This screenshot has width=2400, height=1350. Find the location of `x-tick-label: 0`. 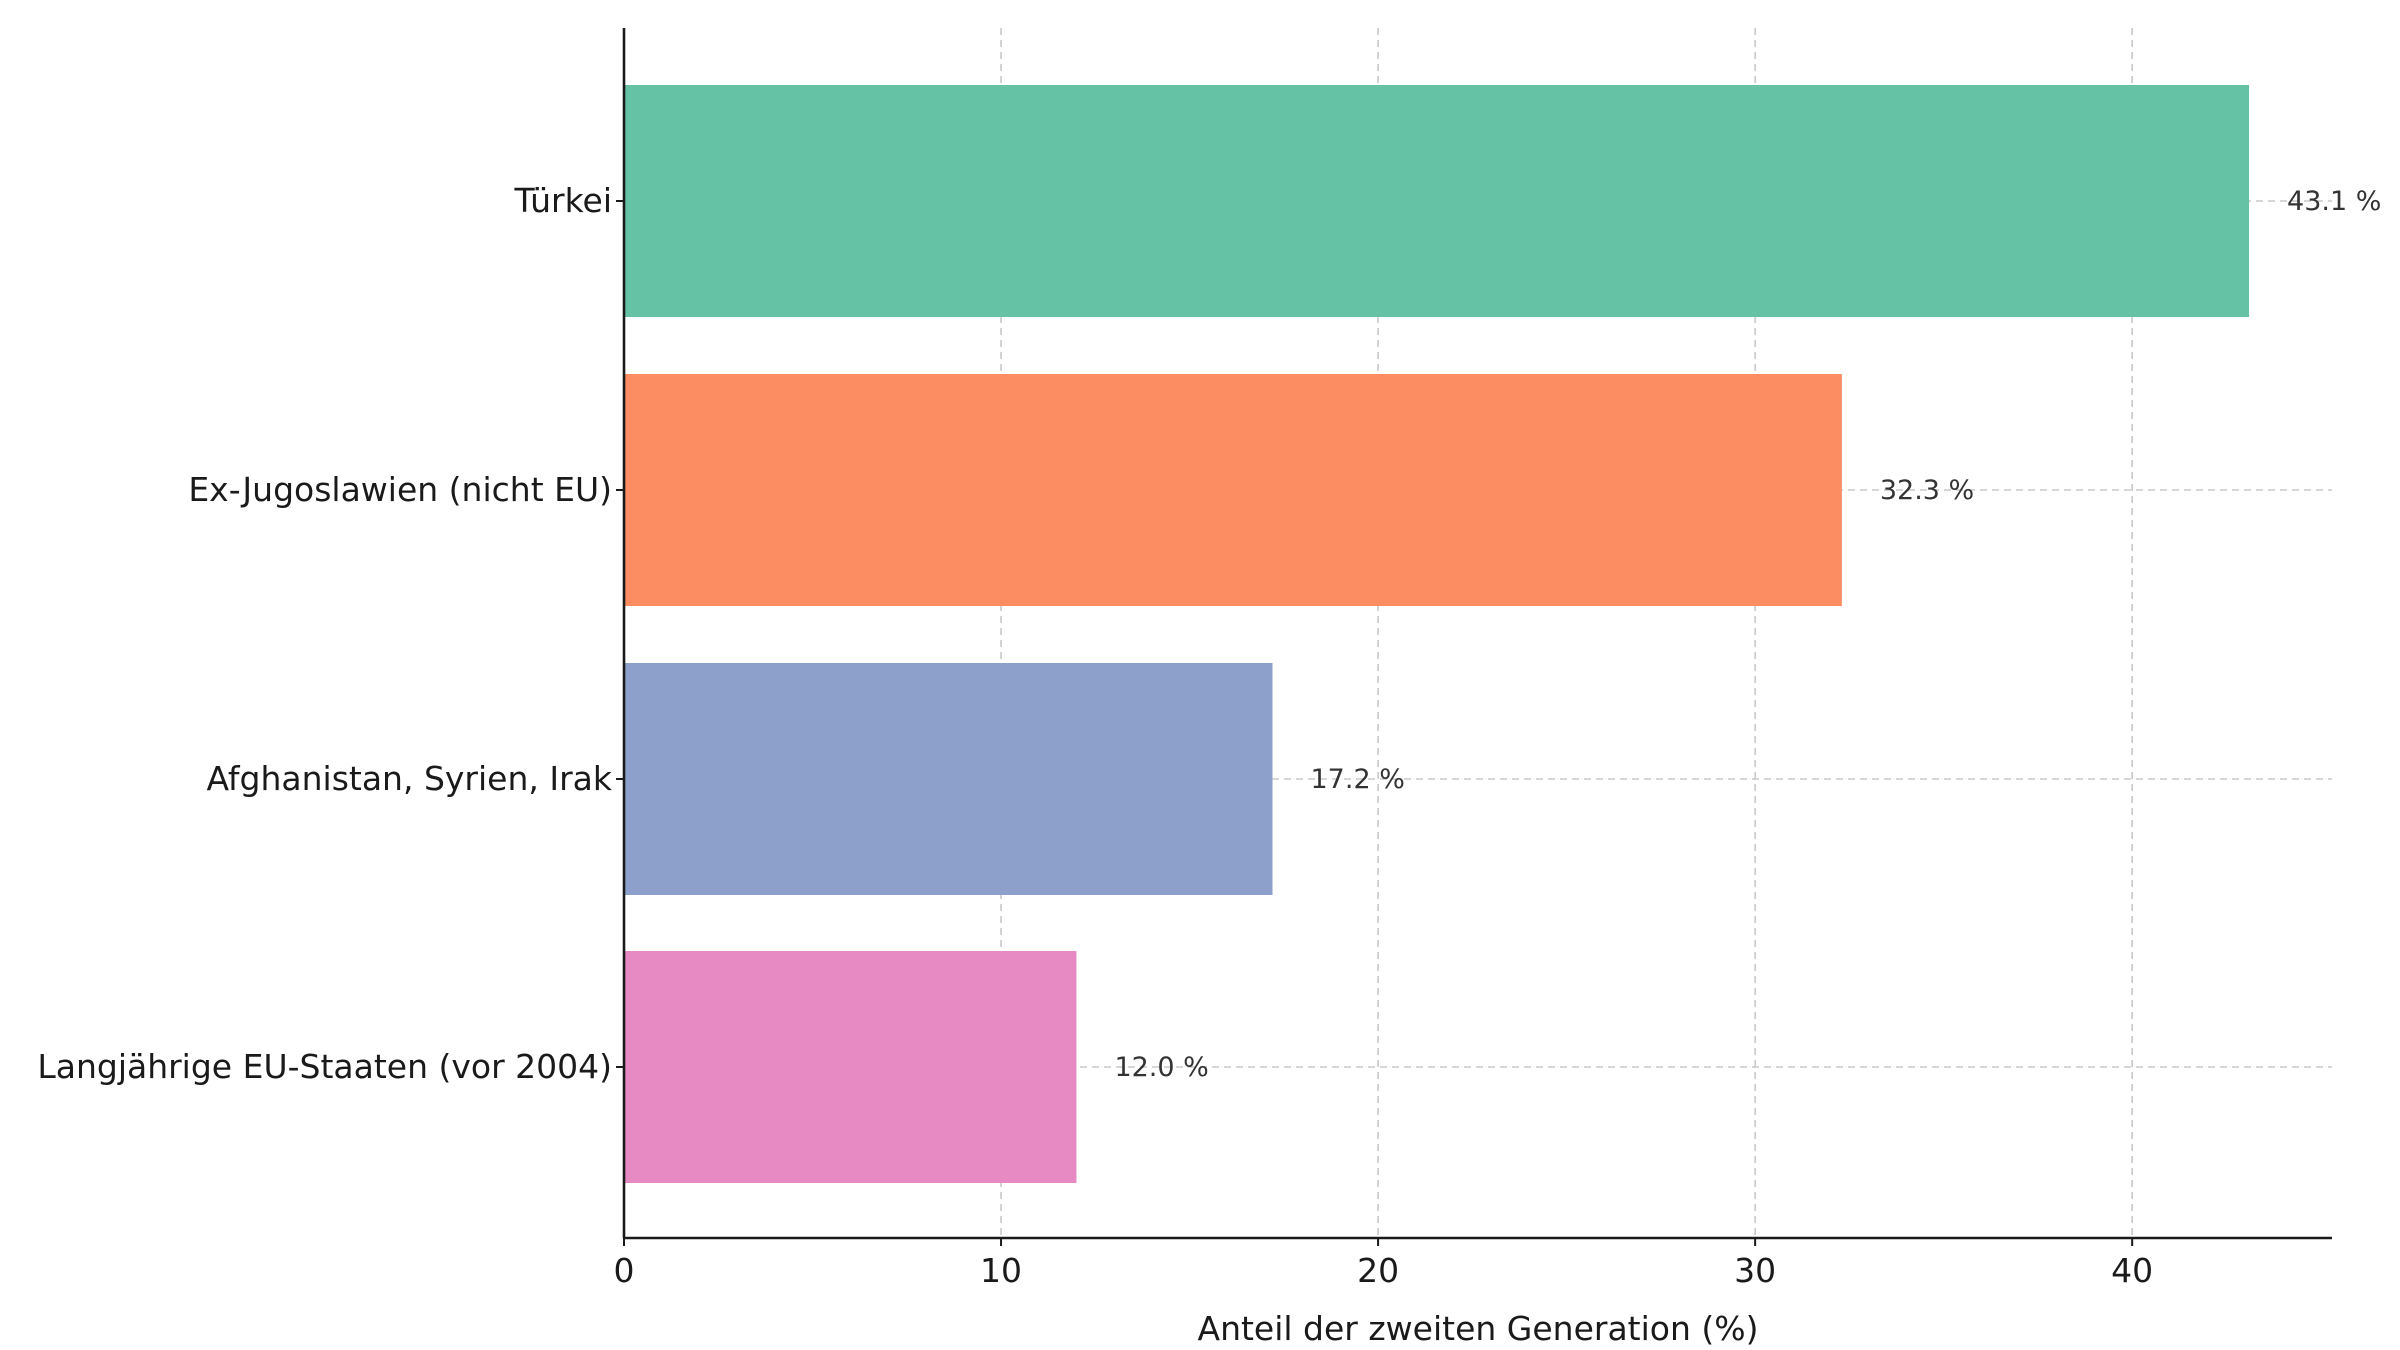

x-tick-label: 0 is located at coordinates (624, 1270).